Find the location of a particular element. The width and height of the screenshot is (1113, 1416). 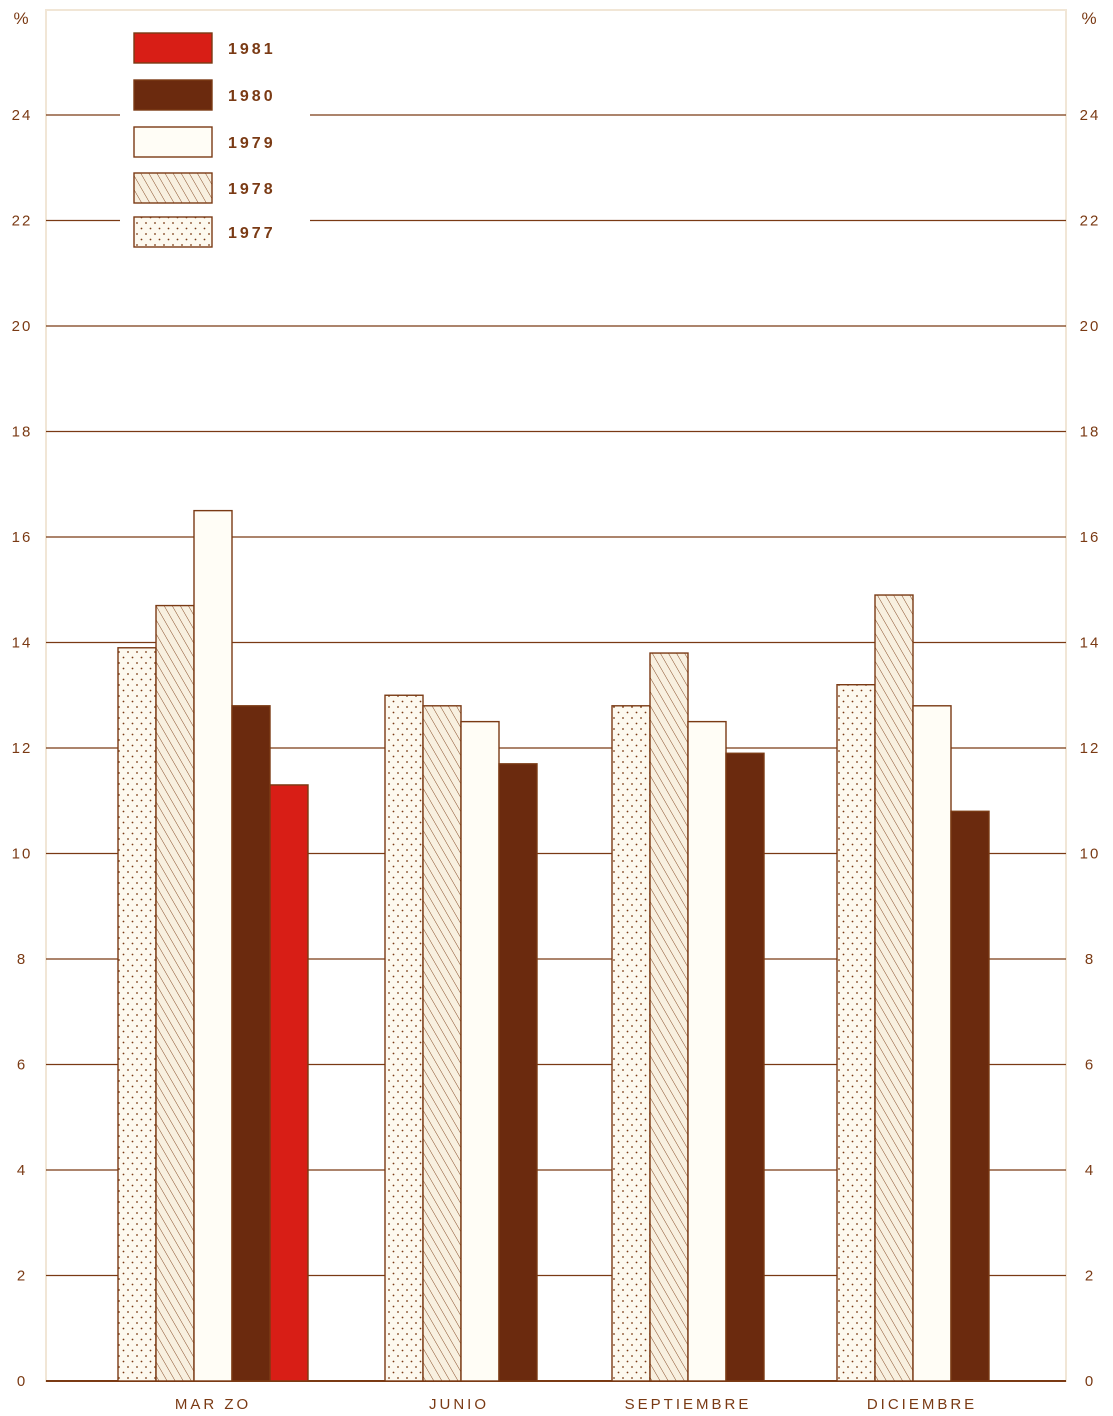

y-tick-label-right: 6 is located at coordinates (1090, 1065).